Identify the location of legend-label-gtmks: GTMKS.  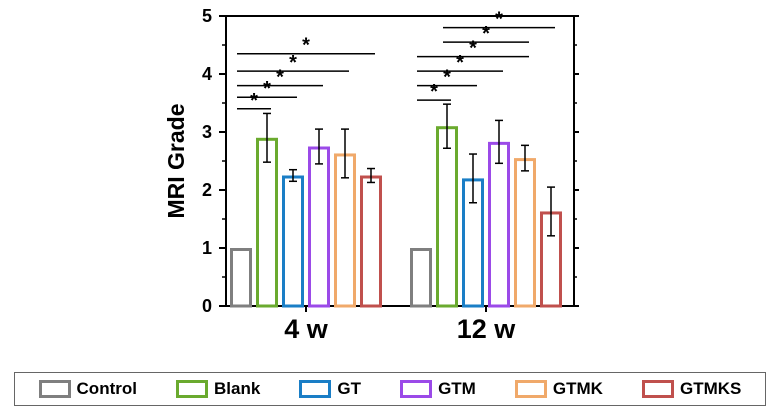
(711, 388).